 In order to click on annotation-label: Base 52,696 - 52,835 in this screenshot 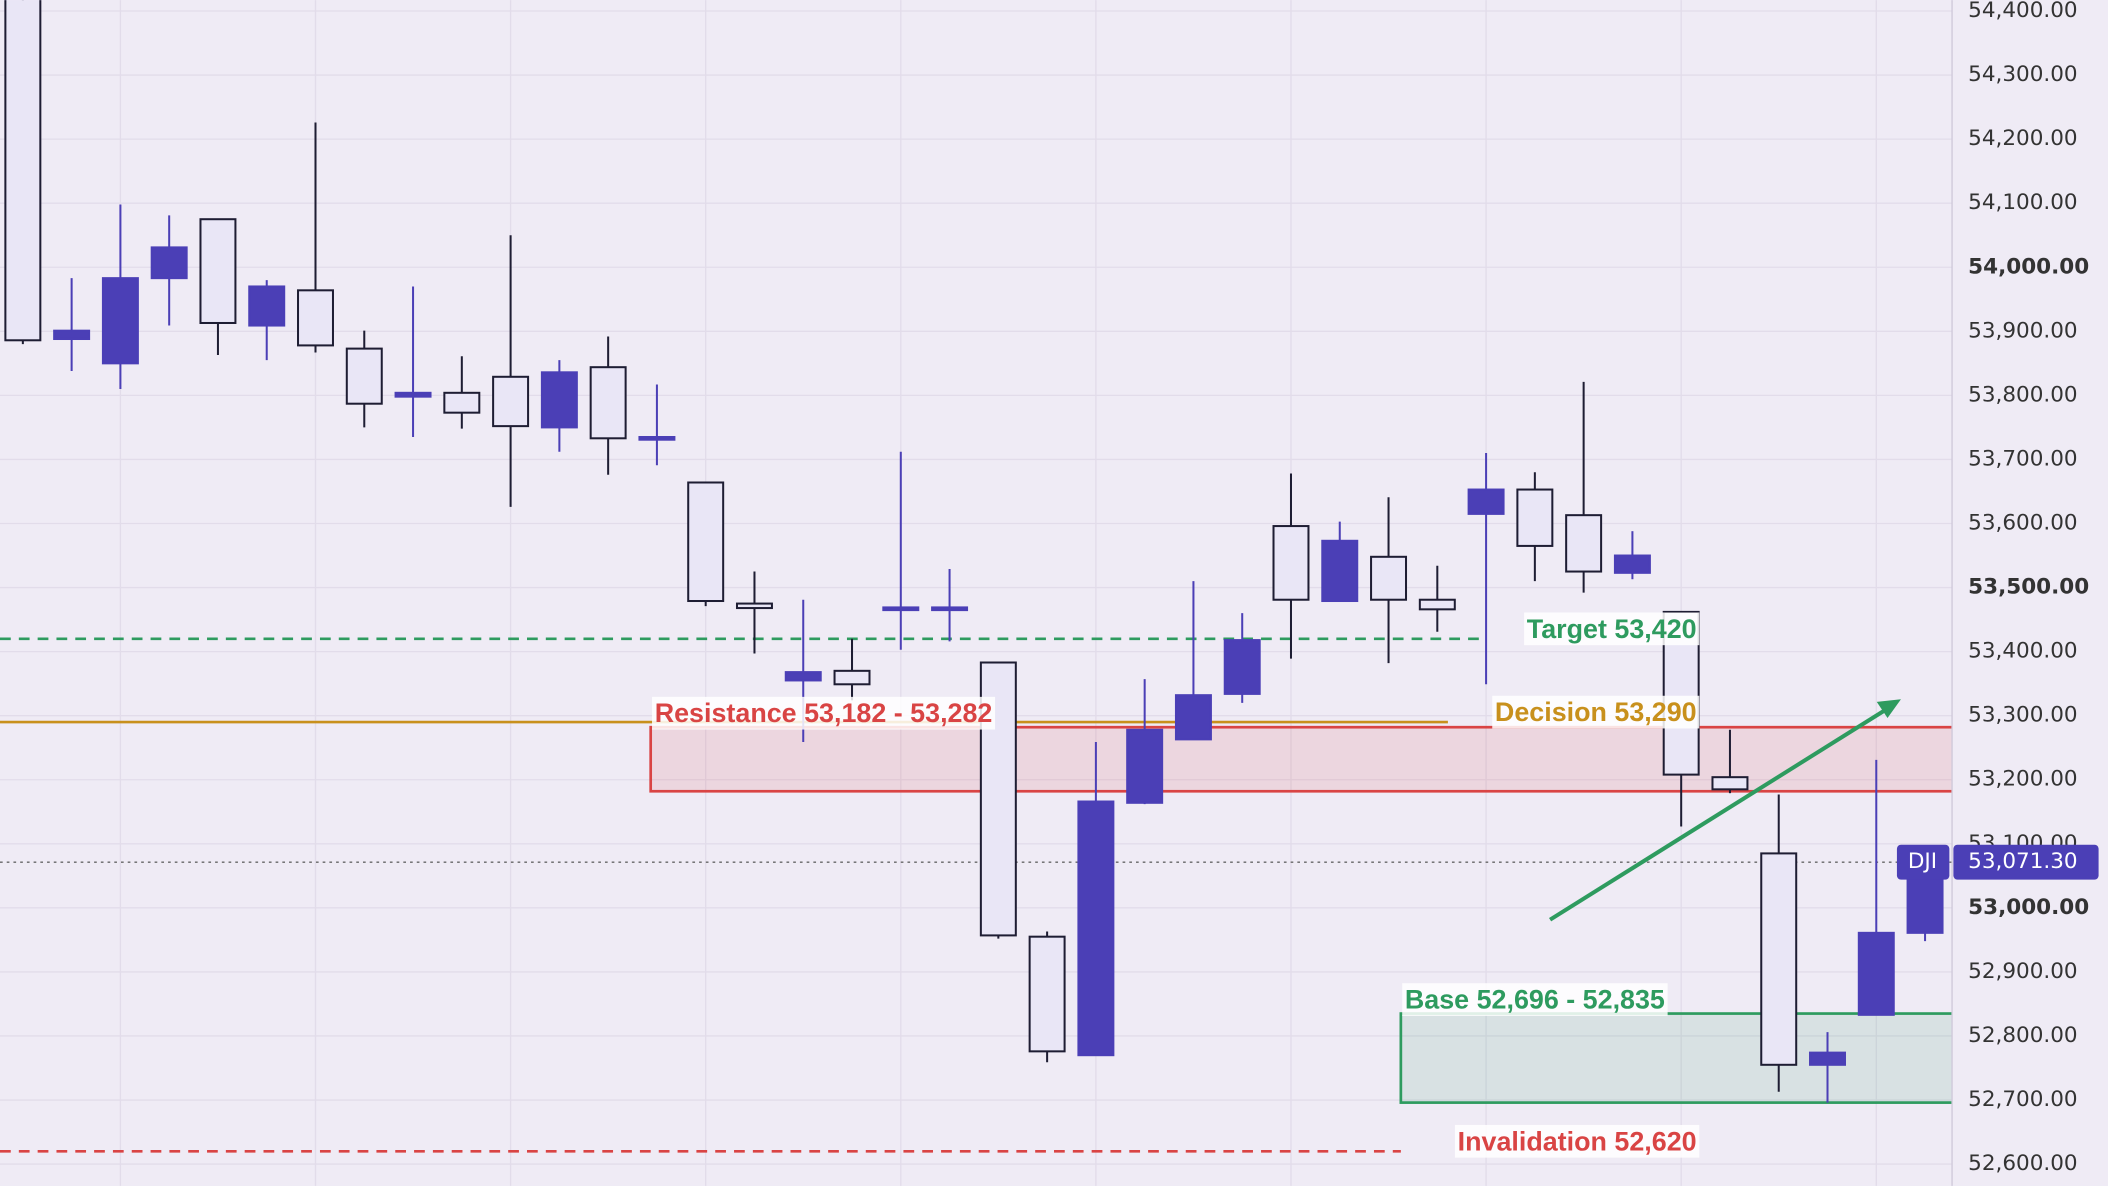, I will do `click(1535, 1000)`.